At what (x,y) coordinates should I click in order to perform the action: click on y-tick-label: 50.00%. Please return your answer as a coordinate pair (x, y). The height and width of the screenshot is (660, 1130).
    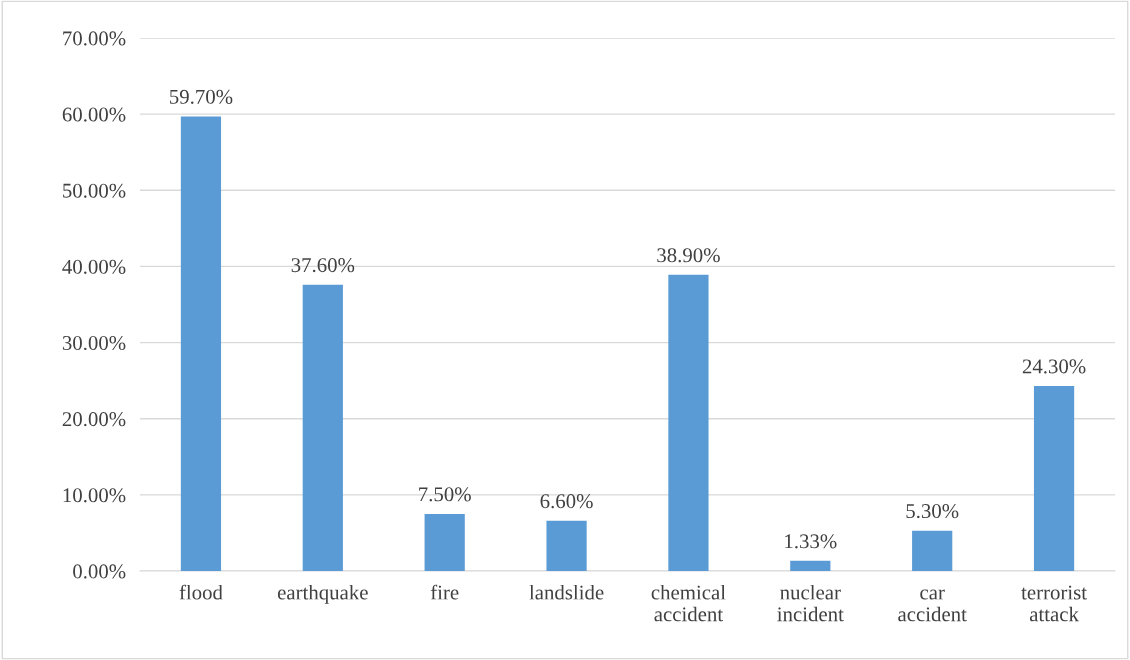
    Looking at the image, I should click on (94, 190).